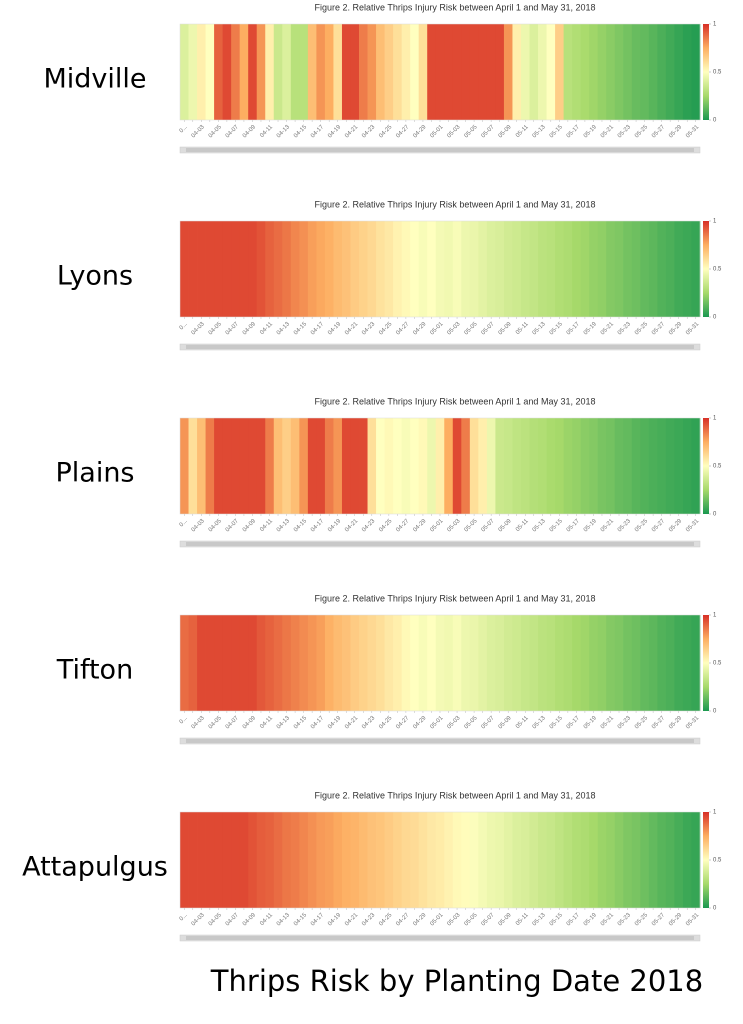 The height and width of the screenshot is (1024, 743). I want to click on x-tick-label: 05-29, so click(676, 329).